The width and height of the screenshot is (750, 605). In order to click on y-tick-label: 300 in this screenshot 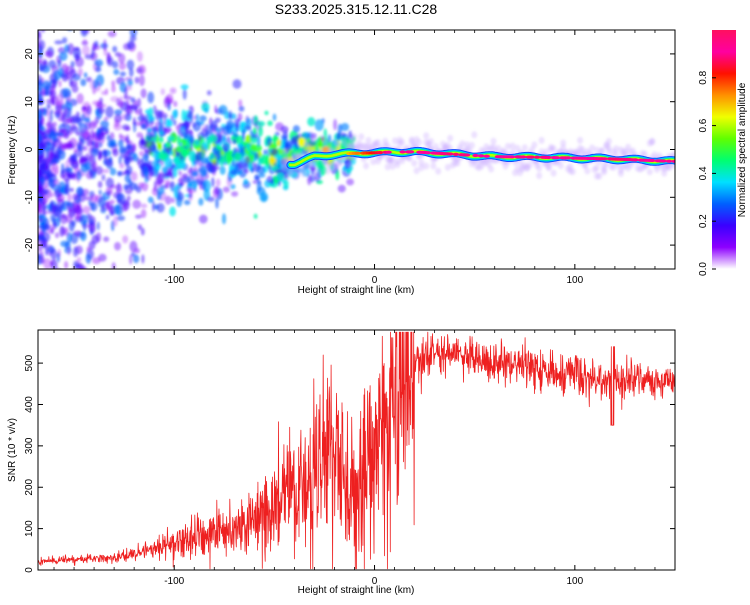, I will do `click(29, 445)`.